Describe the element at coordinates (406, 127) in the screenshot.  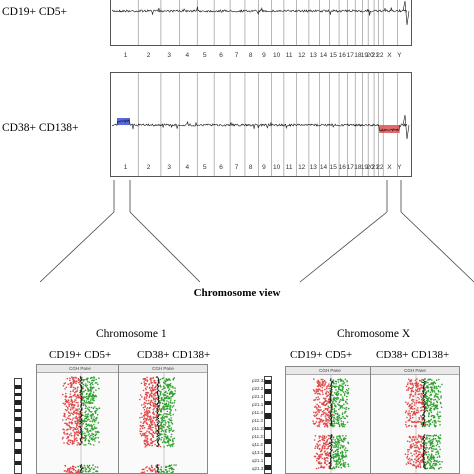
I see `chrY-trace-spike` at that location.